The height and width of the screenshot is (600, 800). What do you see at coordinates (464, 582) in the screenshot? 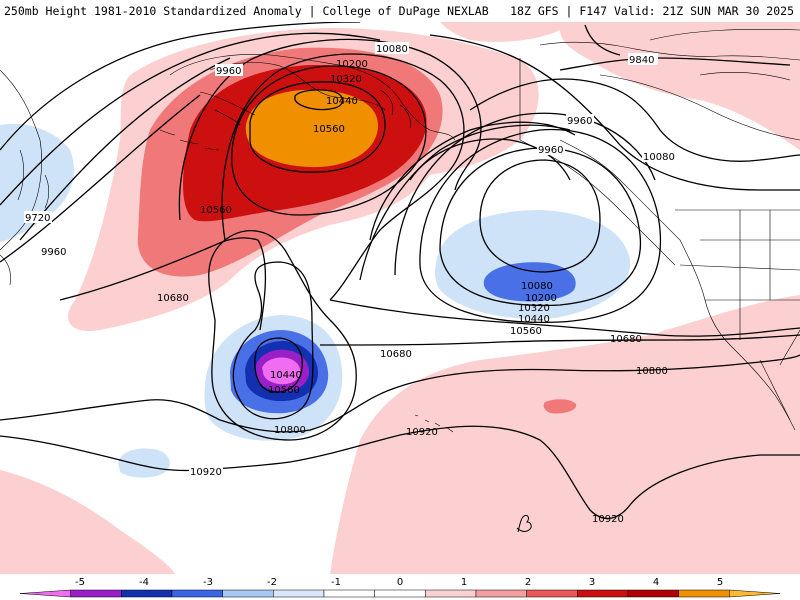
I see `colorbar-tick-label: 1` at bounding box center [464, 582].